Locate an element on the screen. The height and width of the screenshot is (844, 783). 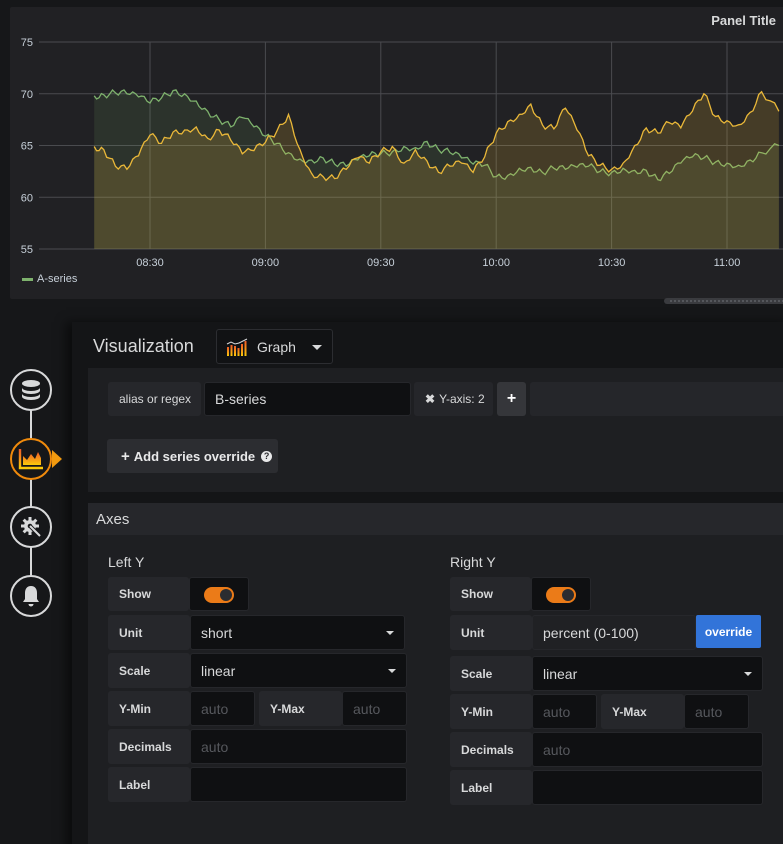
x-tick-label: 09:30 is located at coordinates (381, 263).